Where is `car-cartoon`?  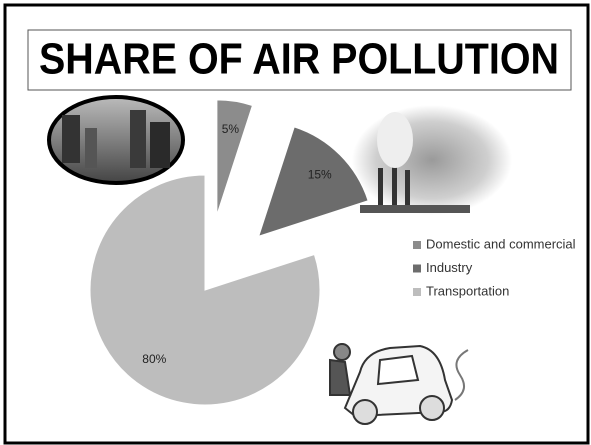 car-cartoon is located at coordinates (399, 384).